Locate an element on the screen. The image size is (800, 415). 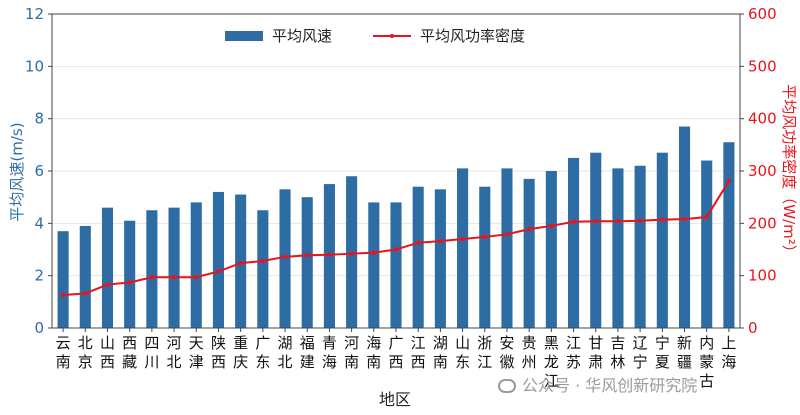
tick-label-left: 4 is located at coordinates (39, 223).